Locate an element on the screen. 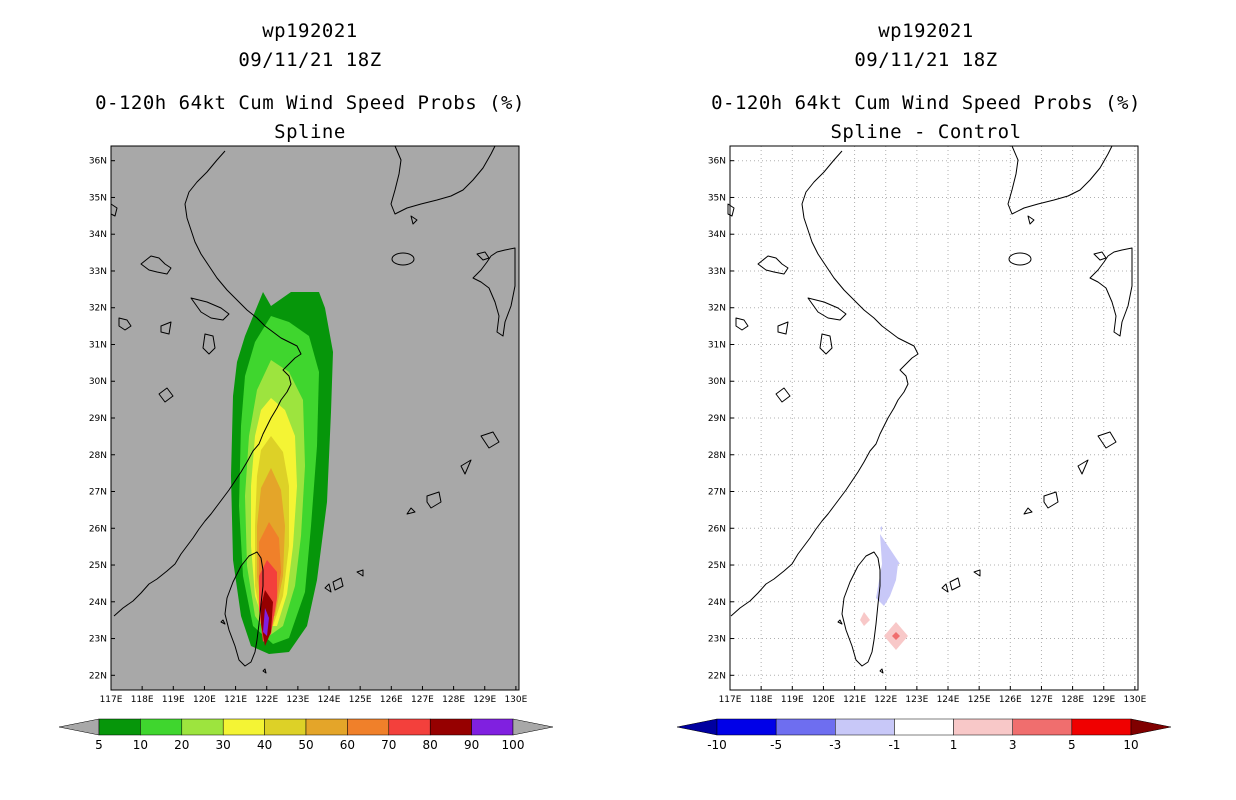  colorbar-label: 20 is located at coordinates (181, 745).